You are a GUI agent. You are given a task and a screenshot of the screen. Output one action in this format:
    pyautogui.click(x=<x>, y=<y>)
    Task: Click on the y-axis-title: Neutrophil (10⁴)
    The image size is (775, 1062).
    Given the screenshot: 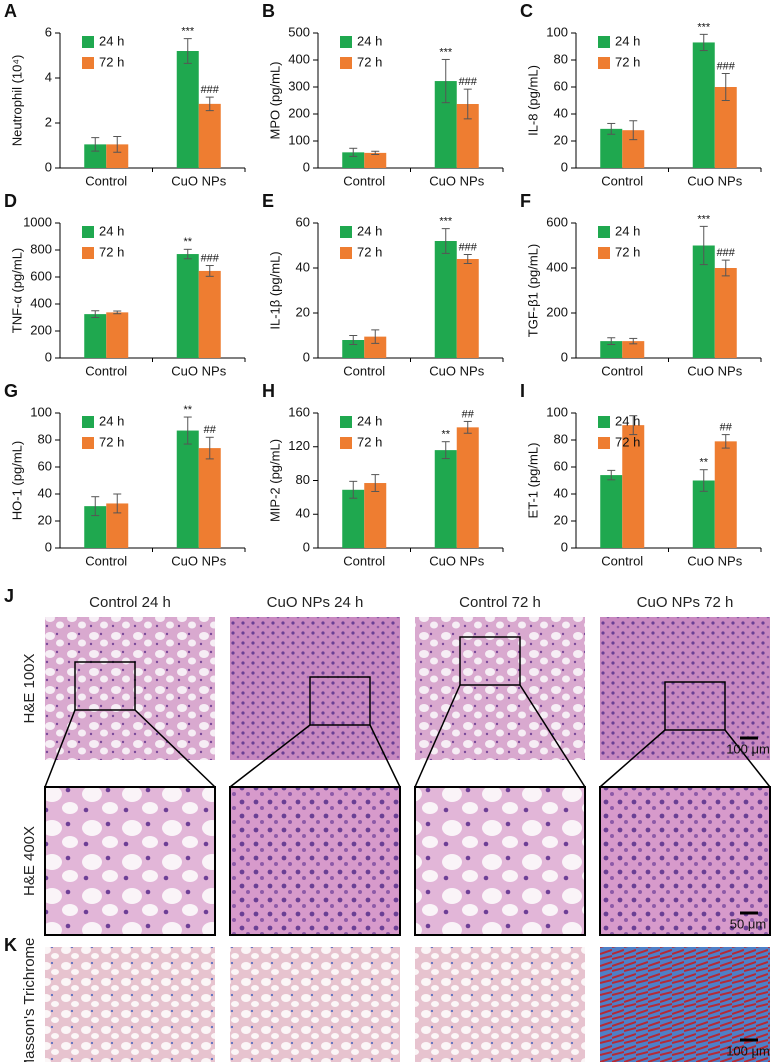 What is the action you would take?
    pyautogui.click(x=16, y=101)
    